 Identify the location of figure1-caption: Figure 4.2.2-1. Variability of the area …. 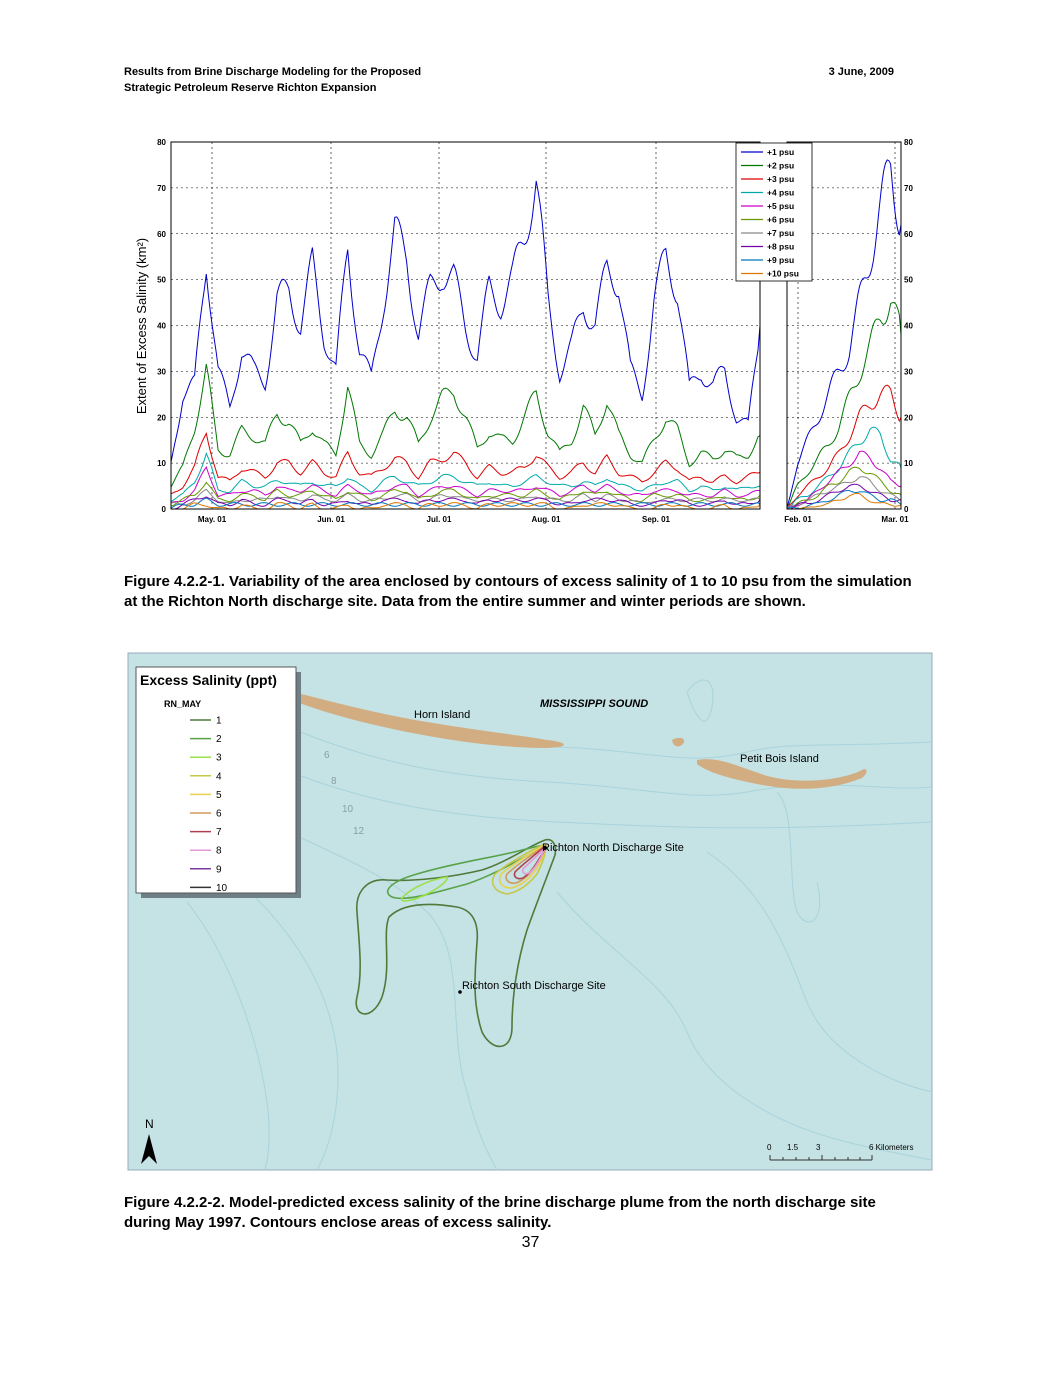
(518, 591).